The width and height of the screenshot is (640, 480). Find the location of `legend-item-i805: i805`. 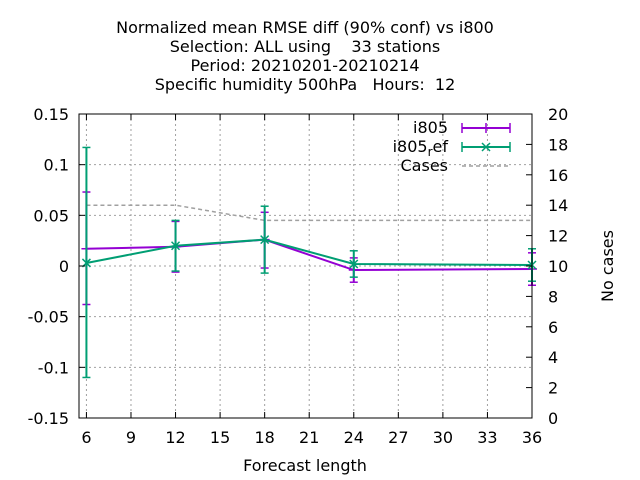

legend-item-i805: i805 is located at coordinates (462, 127).